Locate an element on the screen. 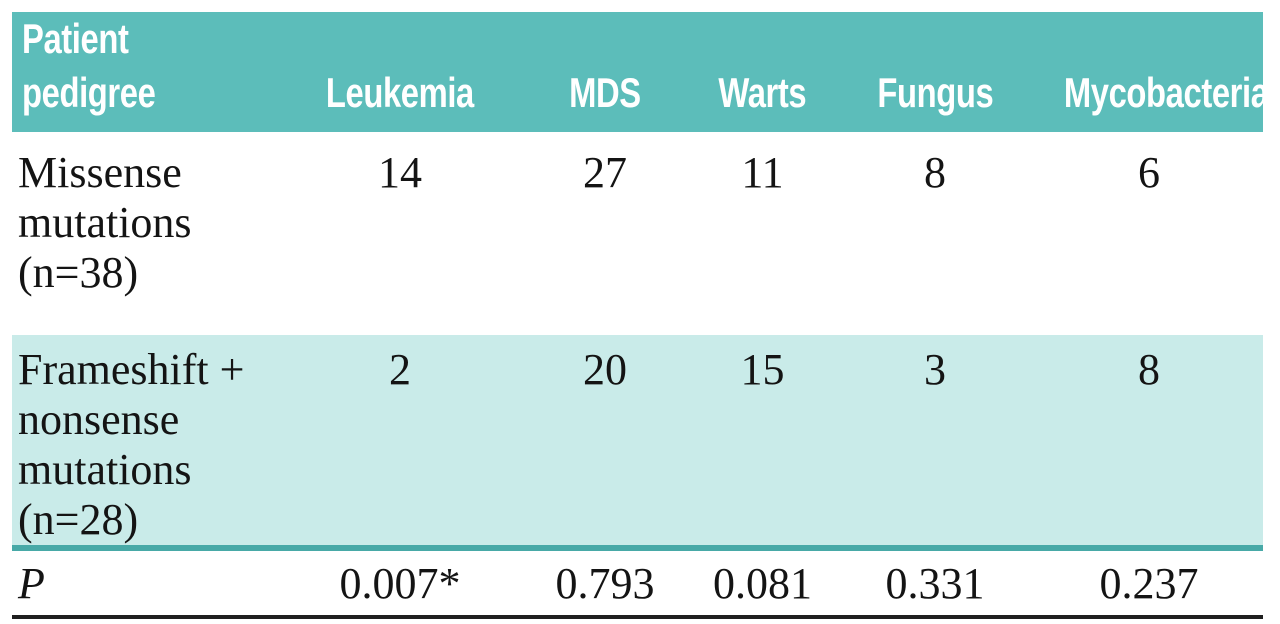 The width and height of the screenshot is (1280, 624). cell-missense-mycobacteria: 6 is located at coordinates (1149, 233).